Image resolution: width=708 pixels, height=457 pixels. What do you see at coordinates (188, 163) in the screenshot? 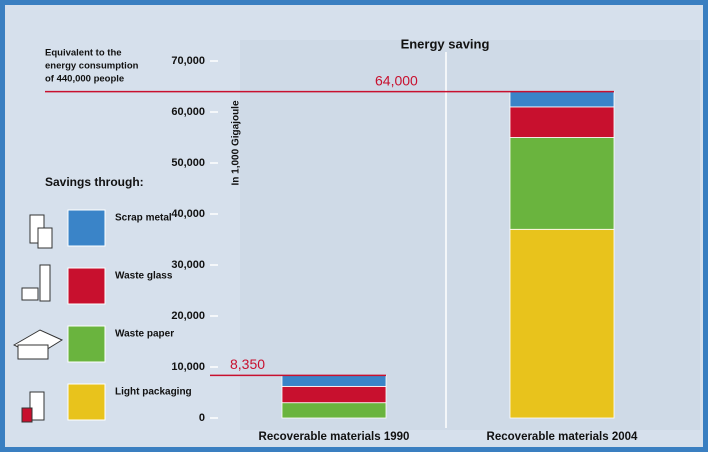
I see `y-tick-label: 50,000` at bounding box center [188, 163].